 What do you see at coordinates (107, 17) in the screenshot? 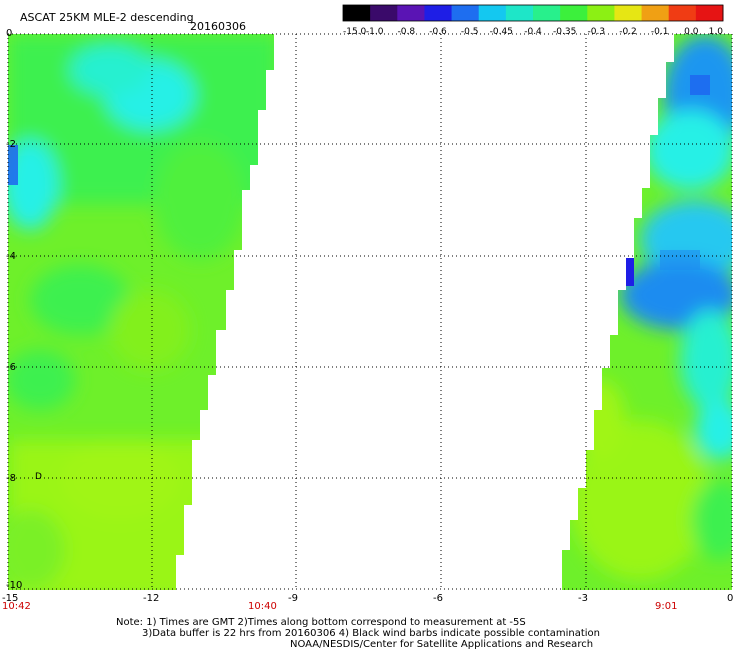
I see `title: ASCAT 25KM MLE-2 descending` at bounding box center [107, 17].